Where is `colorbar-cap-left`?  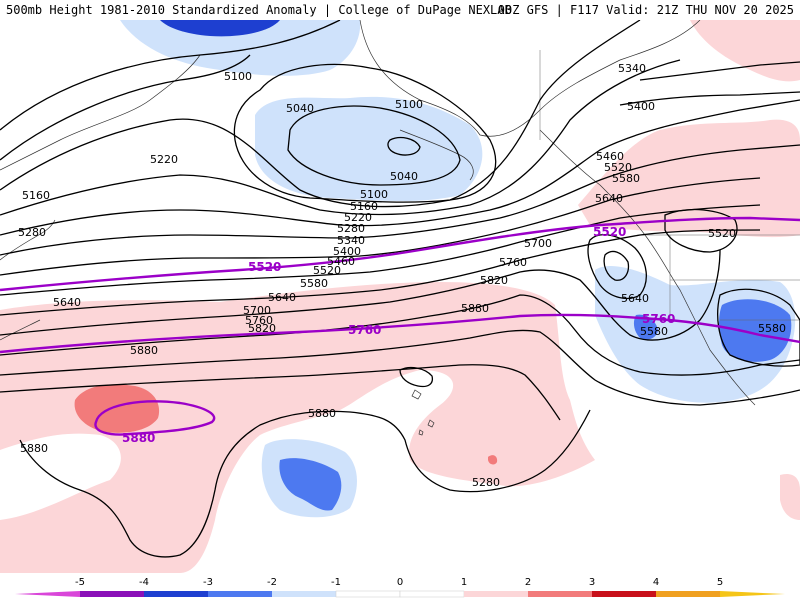
colorbar-cap-left is located at coordinates (47, 594).